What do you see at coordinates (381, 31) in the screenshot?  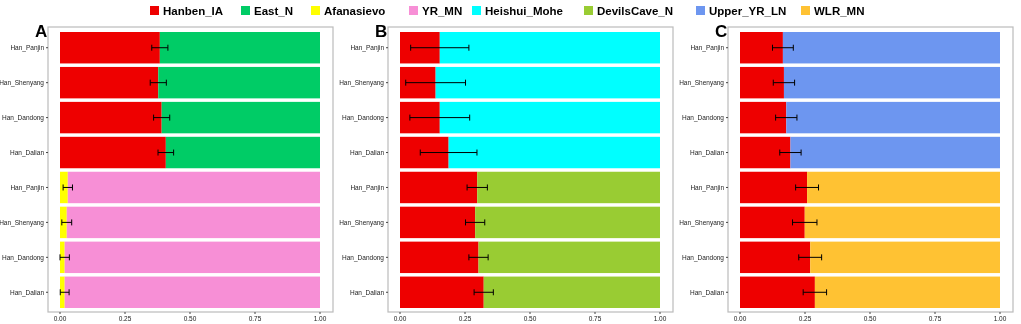 I see `chart-title: B` at bounding box center [381, 31].